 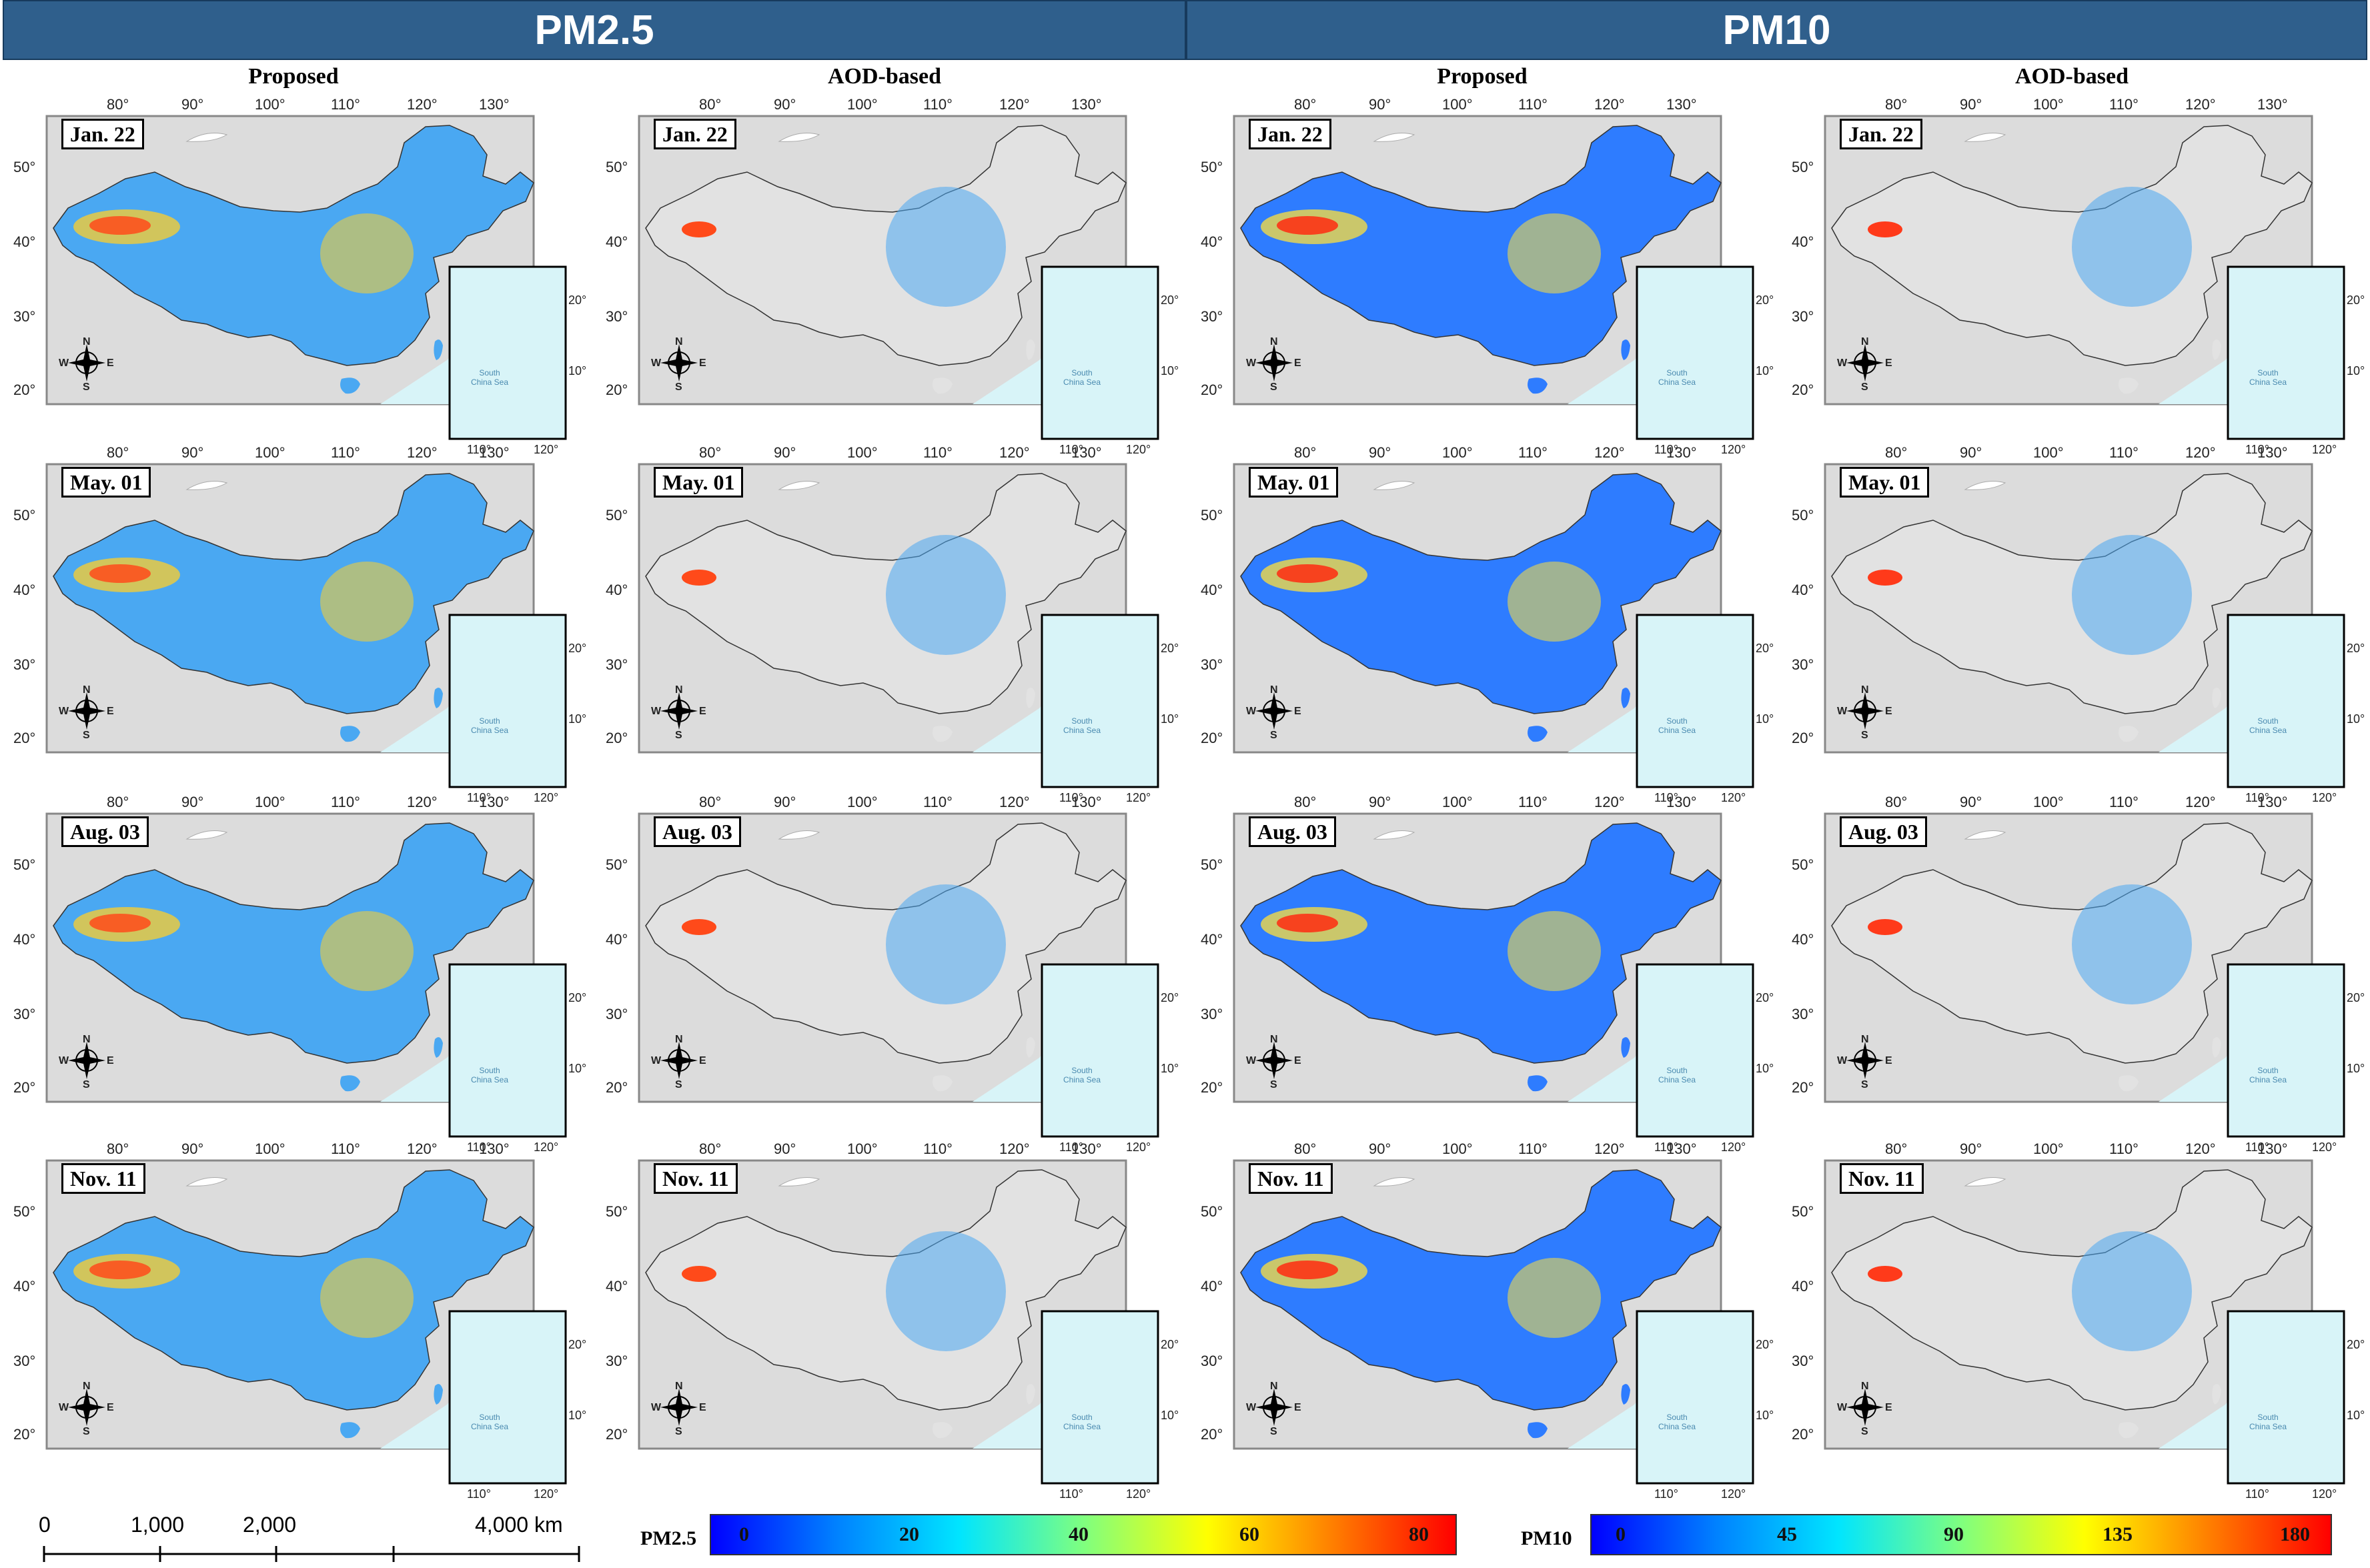 What do you see at coordinates (311, 1554) in the screenshot?
I see `scale-bar-line` at bounding box center [311, 1554].